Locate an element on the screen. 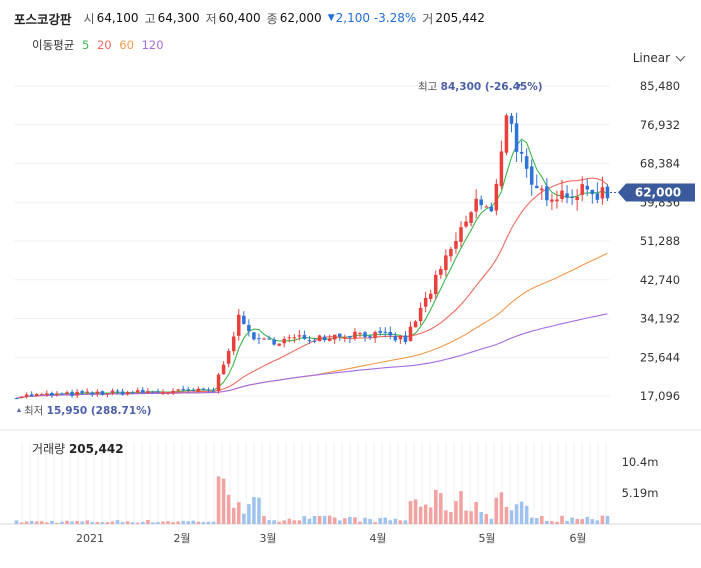  price-tick-label: 76,932 is located at coordinates (660, 125).